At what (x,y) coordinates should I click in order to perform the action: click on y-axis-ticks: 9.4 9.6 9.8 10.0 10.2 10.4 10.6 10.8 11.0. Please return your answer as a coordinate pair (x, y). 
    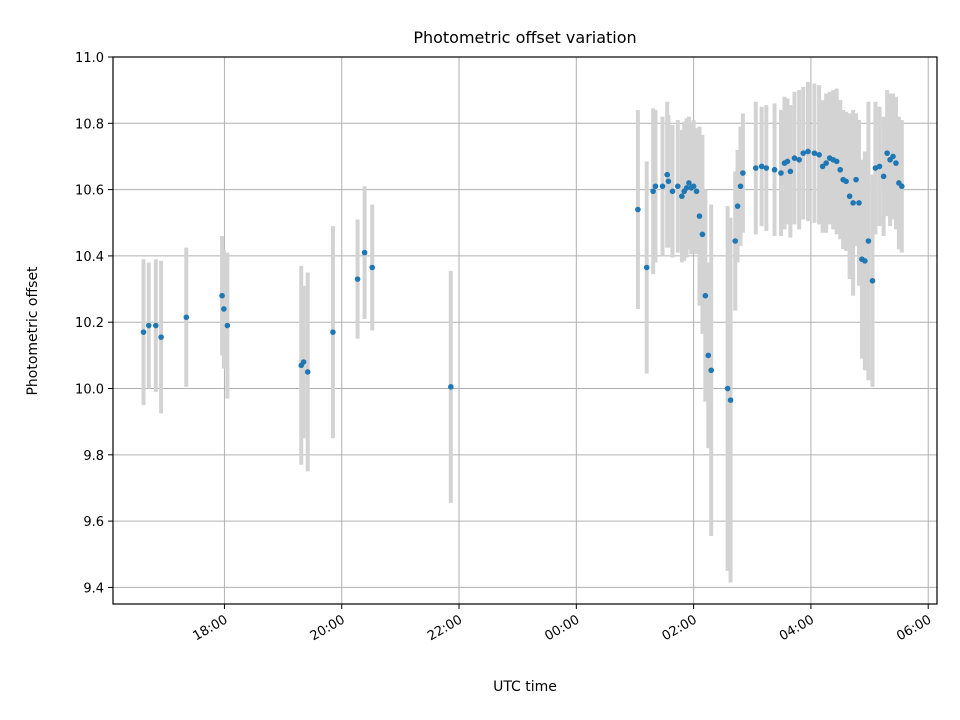
    Looking at the image, I should click on (94, 323).